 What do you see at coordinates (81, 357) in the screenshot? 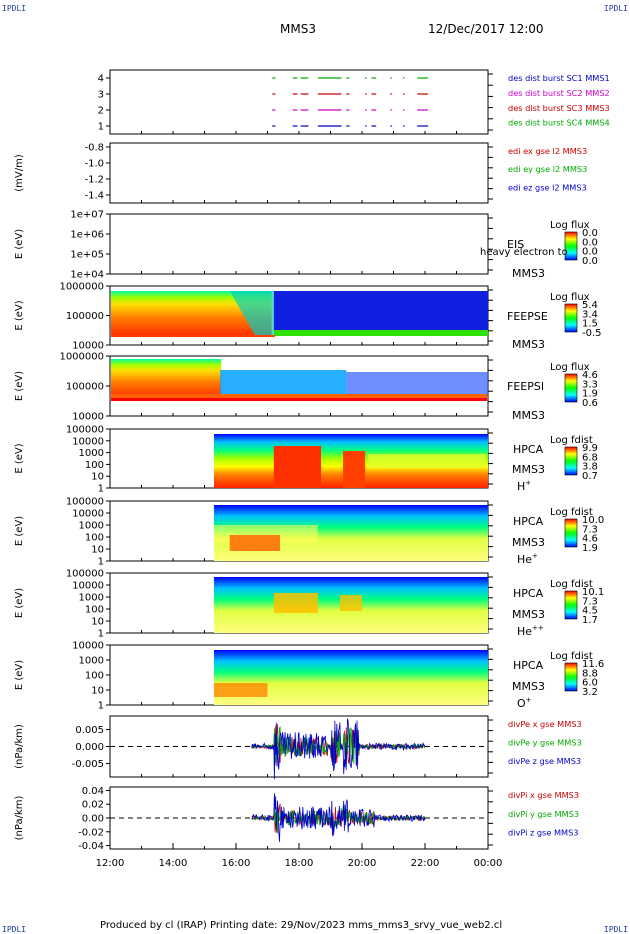
I see `ytick-label-feepsi: 1000000` at bounding box center [81, 357].